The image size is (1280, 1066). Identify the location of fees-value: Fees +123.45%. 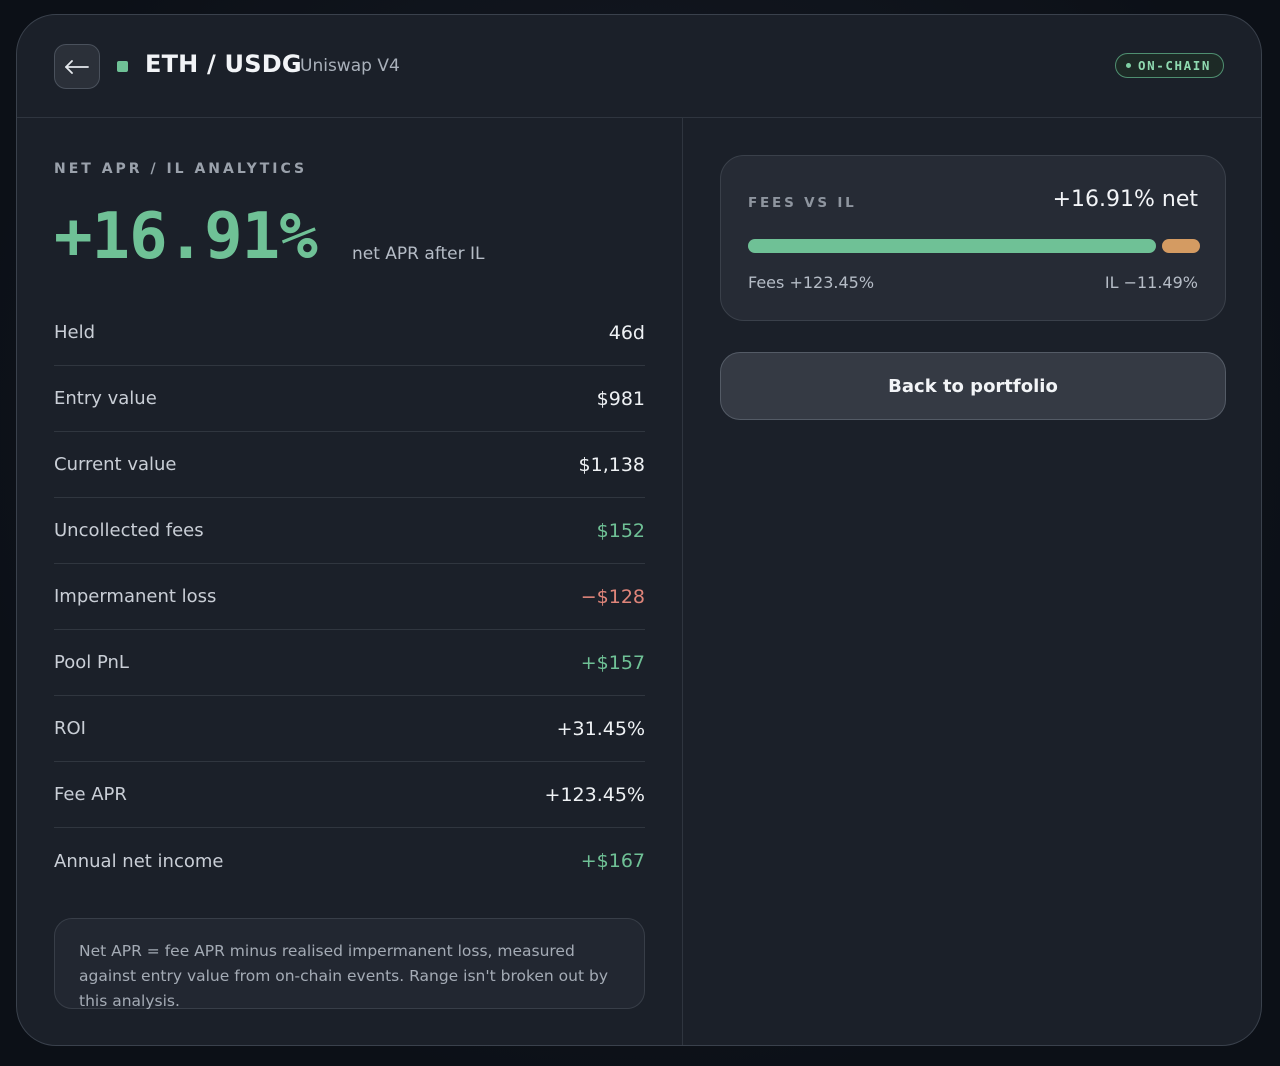
(811, 282).